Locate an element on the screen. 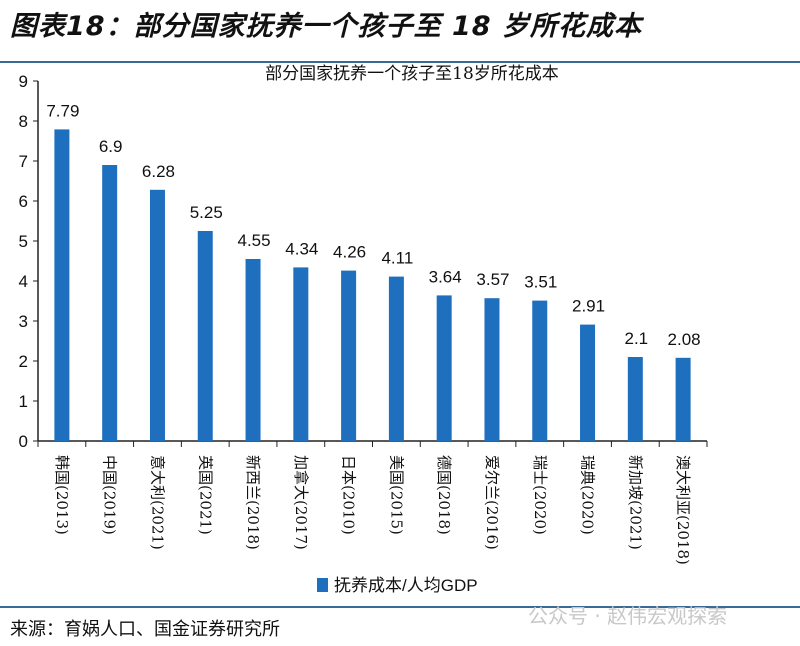  y-tick-label: 3 is located at coordinates (23, 321).